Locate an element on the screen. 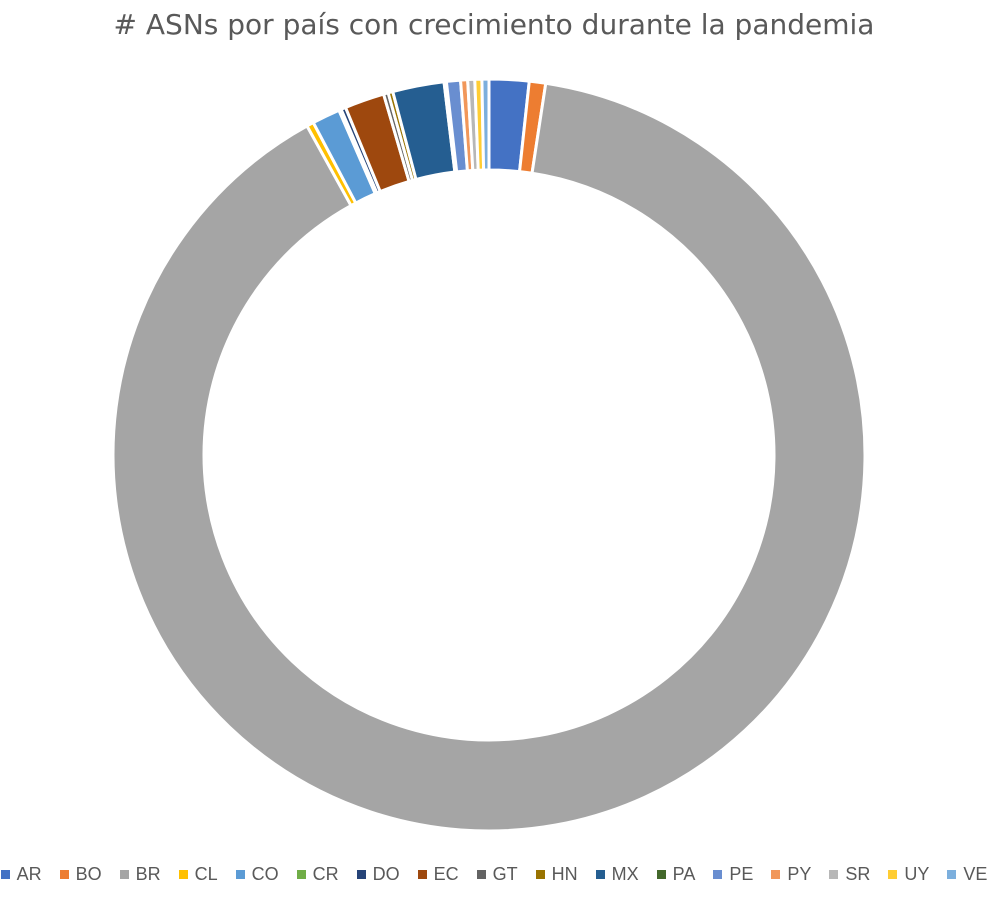 Image resolution: width=988 pixels, height=898 pixels. legend-item-hn: HN is located at coordinates (556, 874).